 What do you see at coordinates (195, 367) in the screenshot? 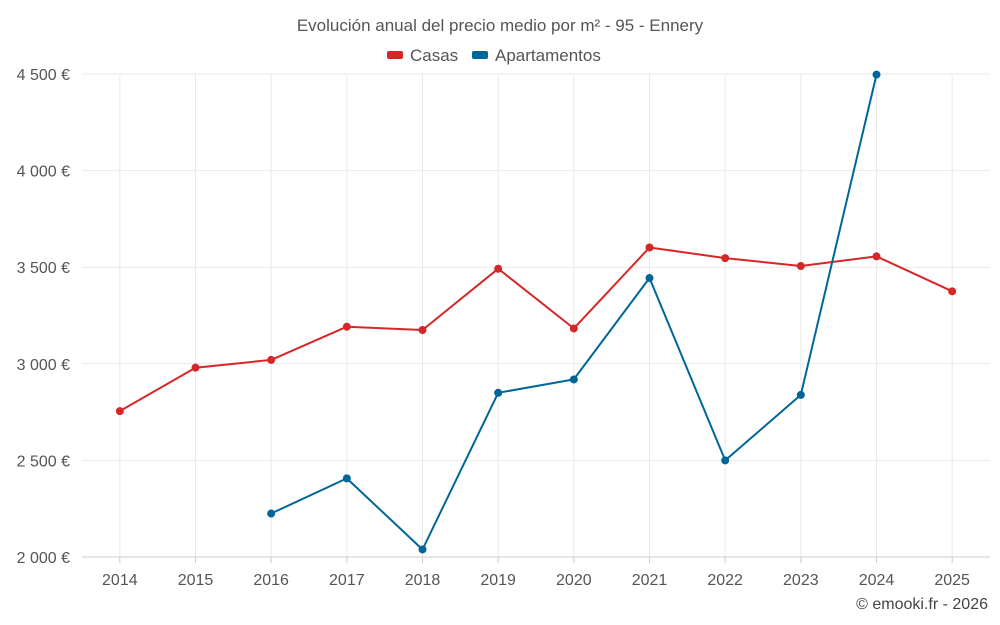
I see `data-point-casas-2015` at bounding box center [195, 367].